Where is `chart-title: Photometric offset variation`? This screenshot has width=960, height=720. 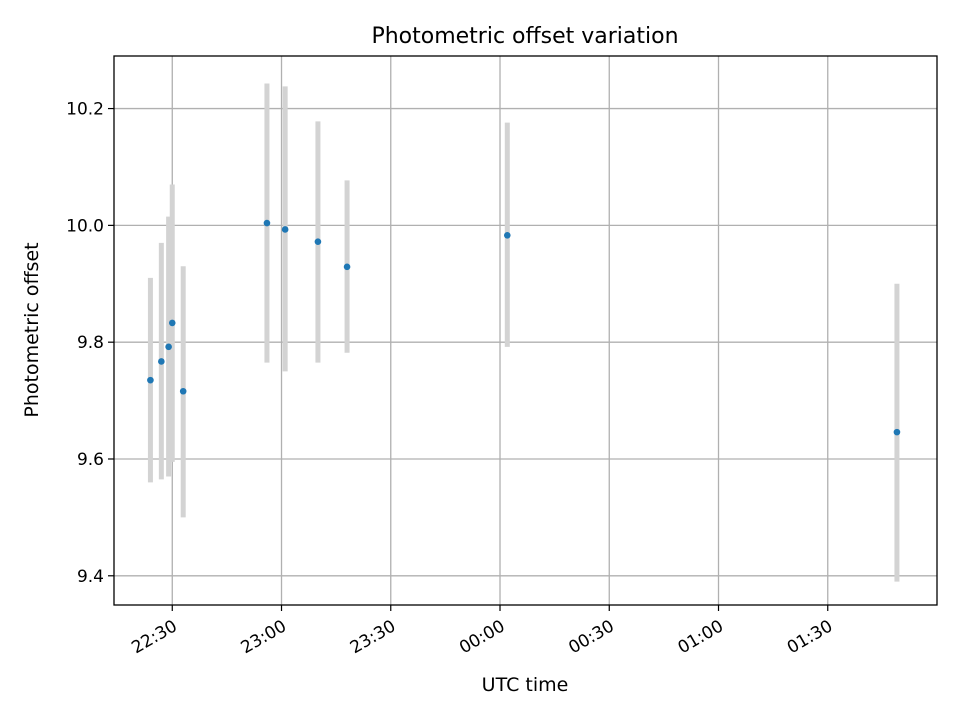
chart-title: Photometric offset variation is located at coordinates (524, 36).